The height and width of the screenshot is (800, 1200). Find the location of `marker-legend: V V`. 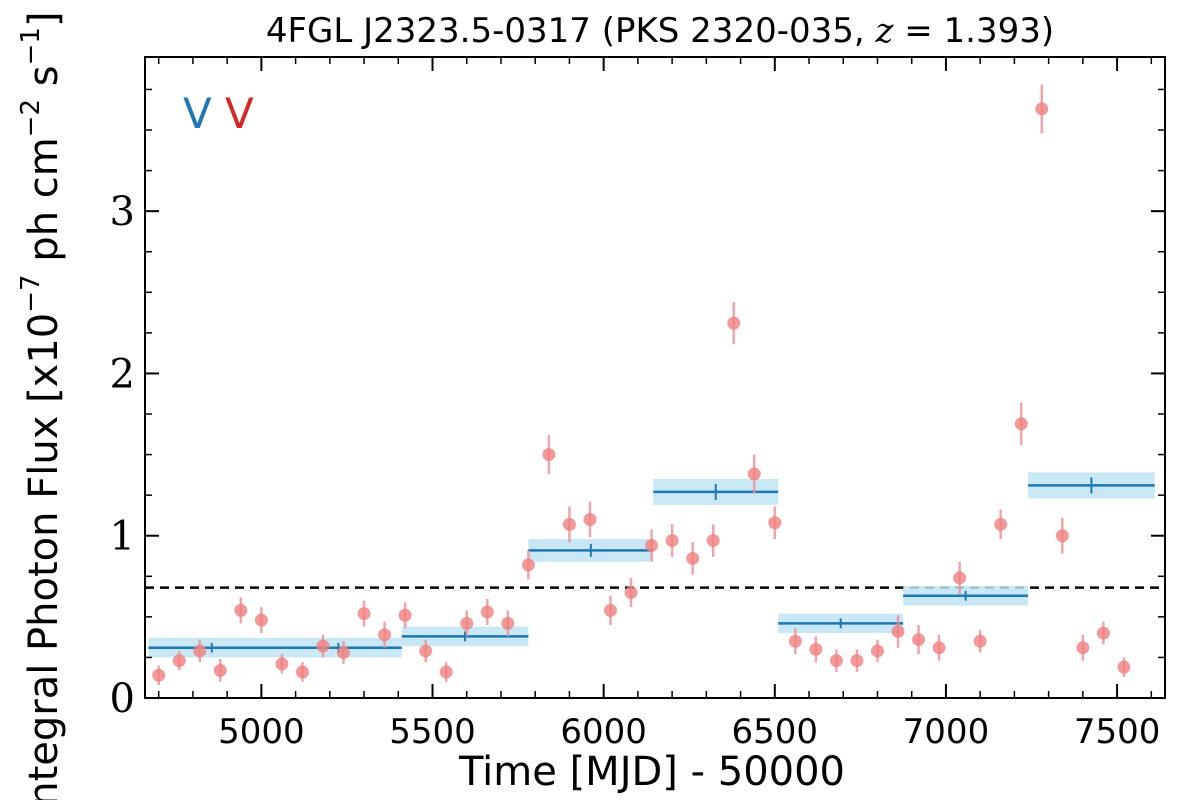

marker-legend: V V is located at coordinates (218, 113).